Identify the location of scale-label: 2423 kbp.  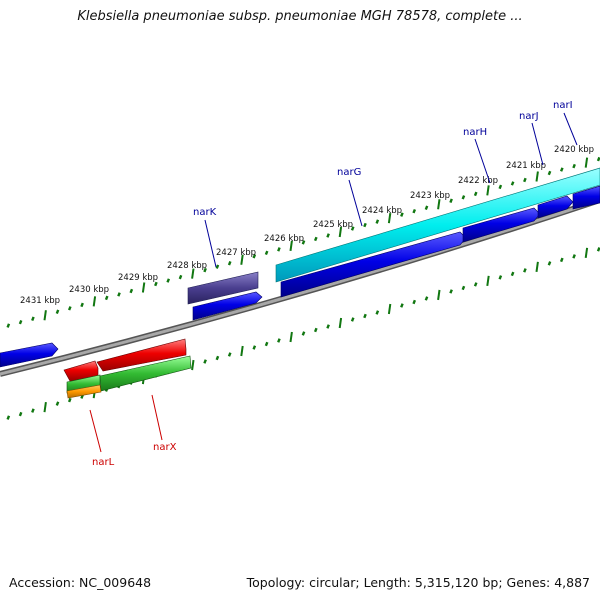
(430, 196).